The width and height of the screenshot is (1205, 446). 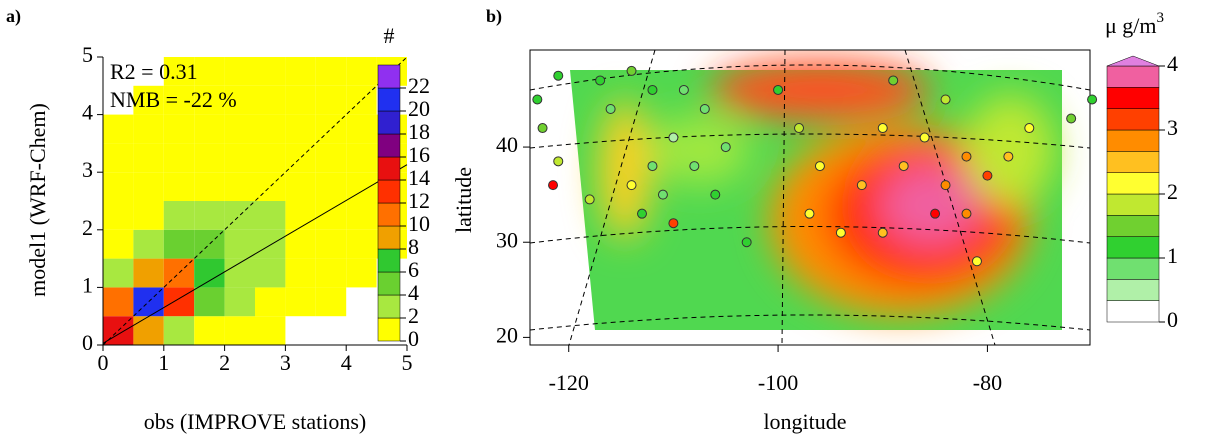 I want to click on y-tick-label: 4, so click(x=87, y=112).